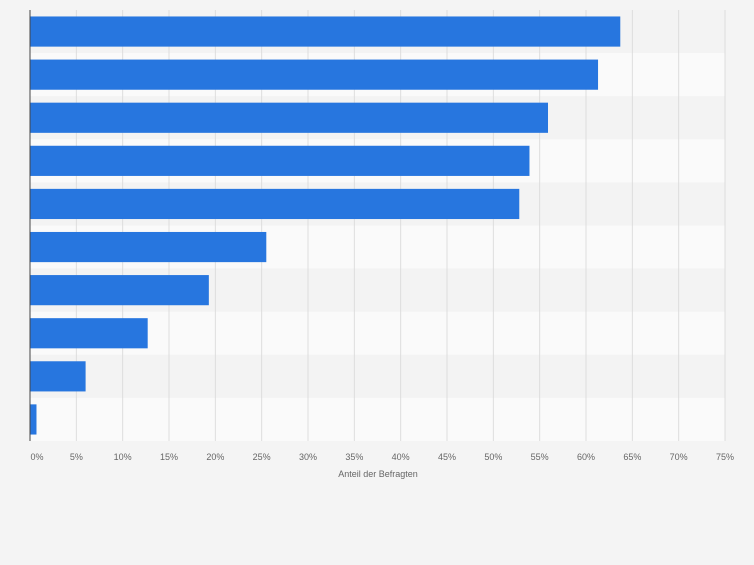  I want to click on x-tick-label: 35%, so click(354, 457).